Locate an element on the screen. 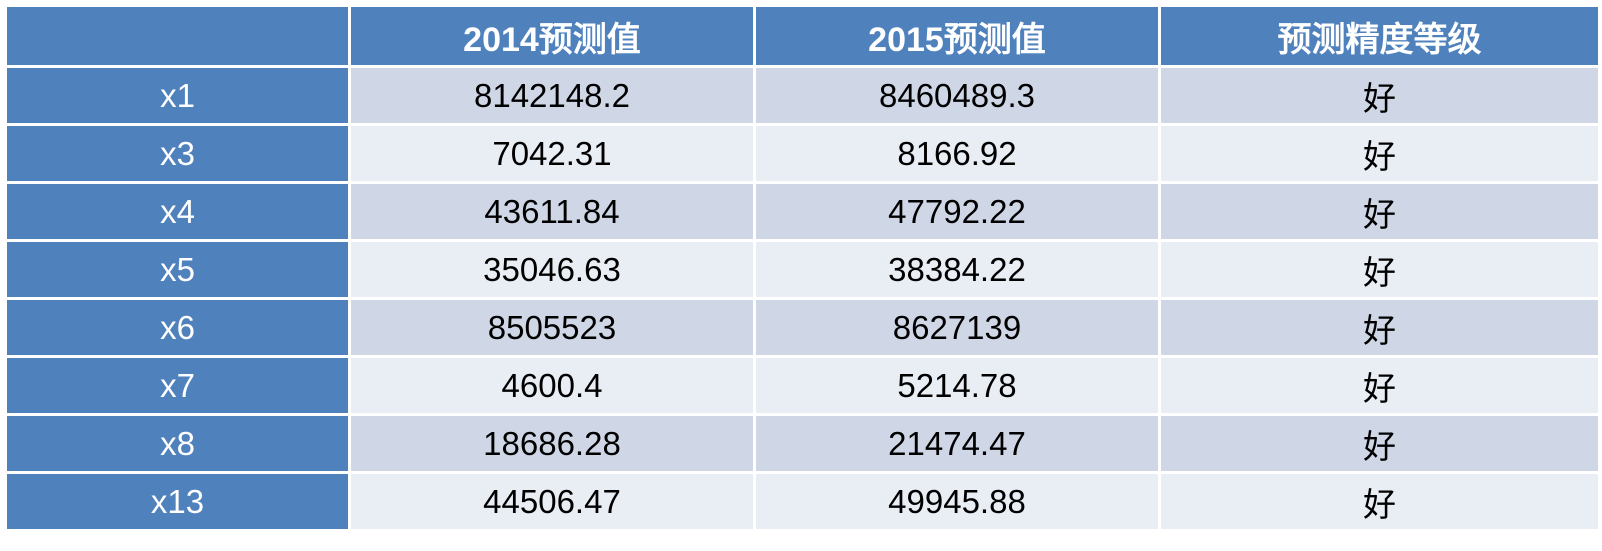  forecast-2014-cell: 8142148.2 is located at coordinates (552, 95).